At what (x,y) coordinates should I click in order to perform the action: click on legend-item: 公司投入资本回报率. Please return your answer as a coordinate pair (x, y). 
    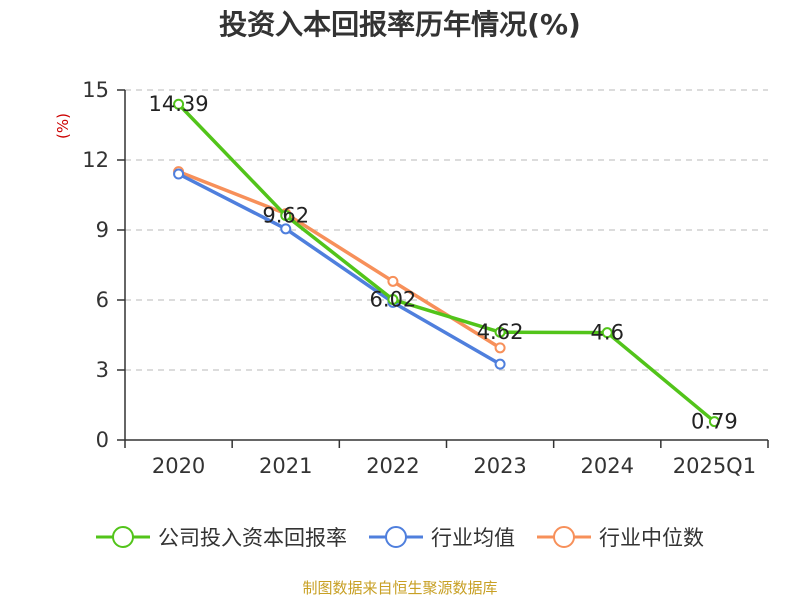
    Looking at the image, I should click on (221, 538).